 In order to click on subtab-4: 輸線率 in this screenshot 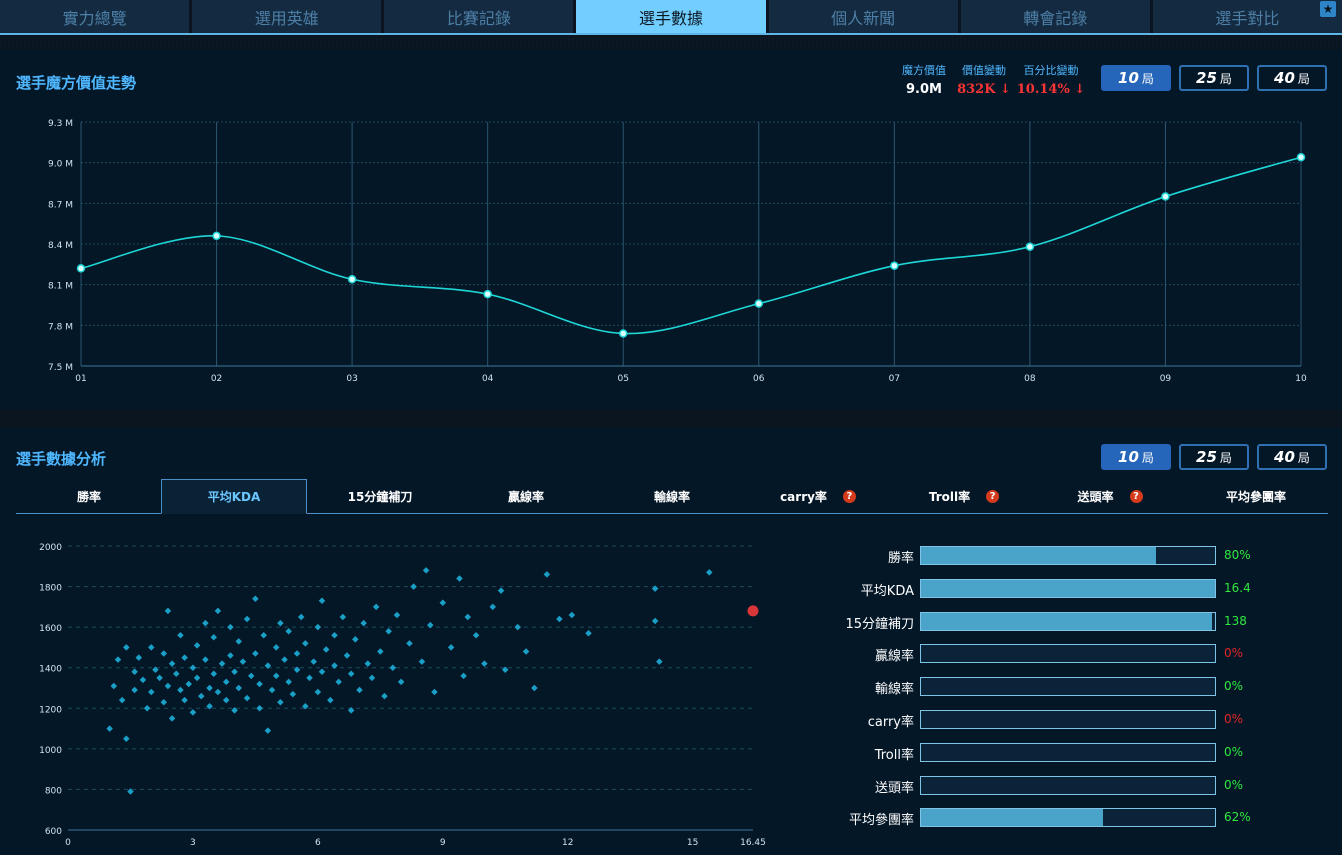, I will do `click(672, 496)`.